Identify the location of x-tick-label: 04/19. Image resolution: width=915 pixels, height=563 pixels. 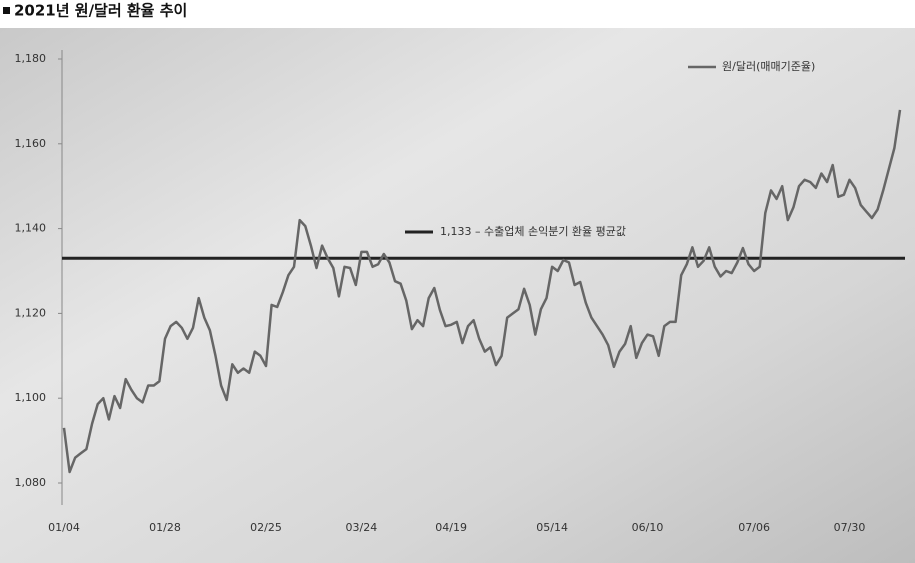
(451, 527).